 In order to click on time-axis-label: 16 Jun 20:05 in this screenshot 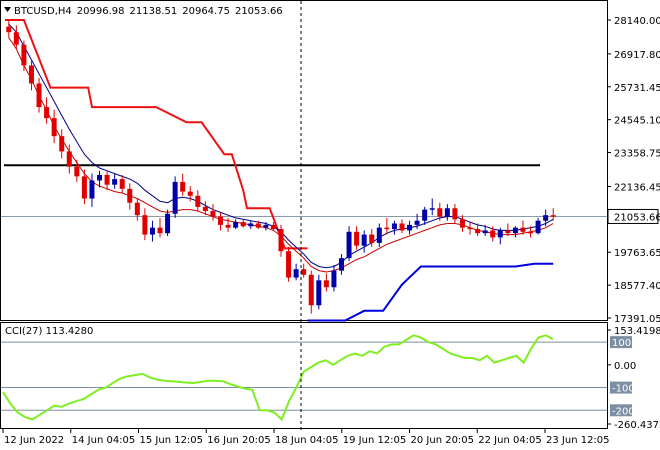, I will do `click(239, 440)`.